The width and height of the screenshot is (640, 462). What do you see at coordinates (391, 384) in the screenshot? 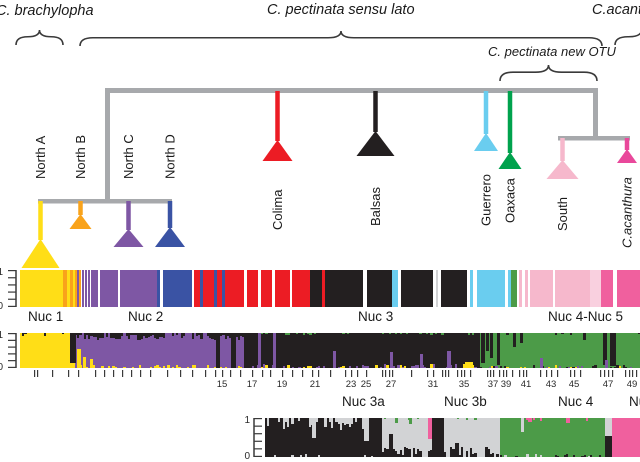
I see `sample-tick-label-27: 27` at bounding box center [391, 384].